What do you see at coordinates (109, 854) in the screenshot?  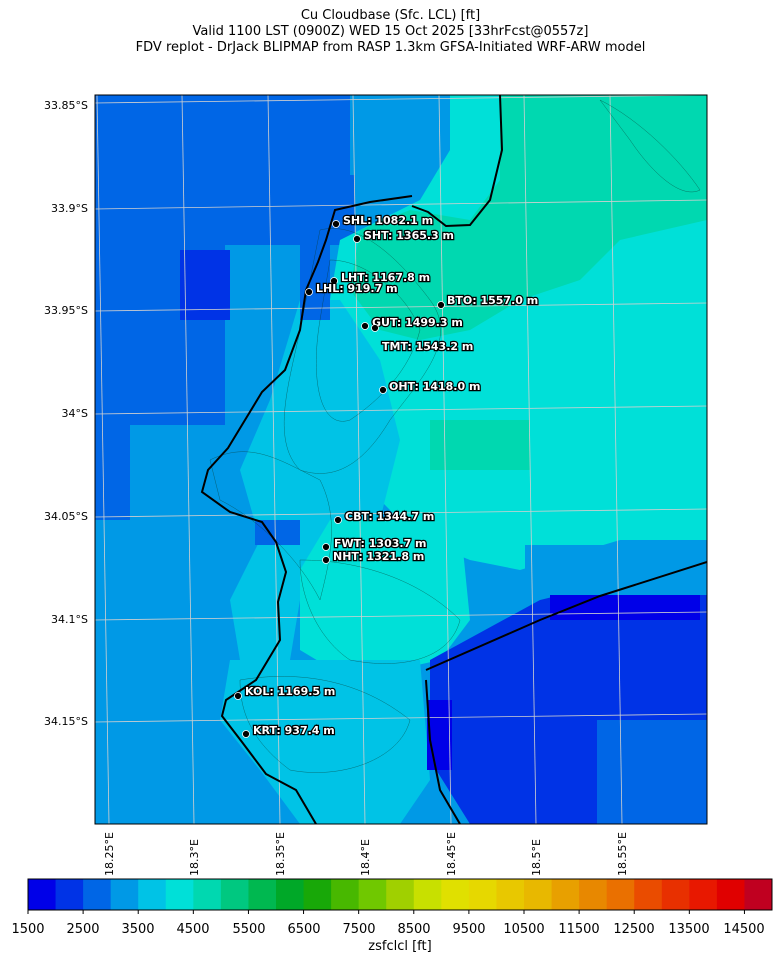 I see `lon-tick: 18.25°E` at bounding box center [109, 854].